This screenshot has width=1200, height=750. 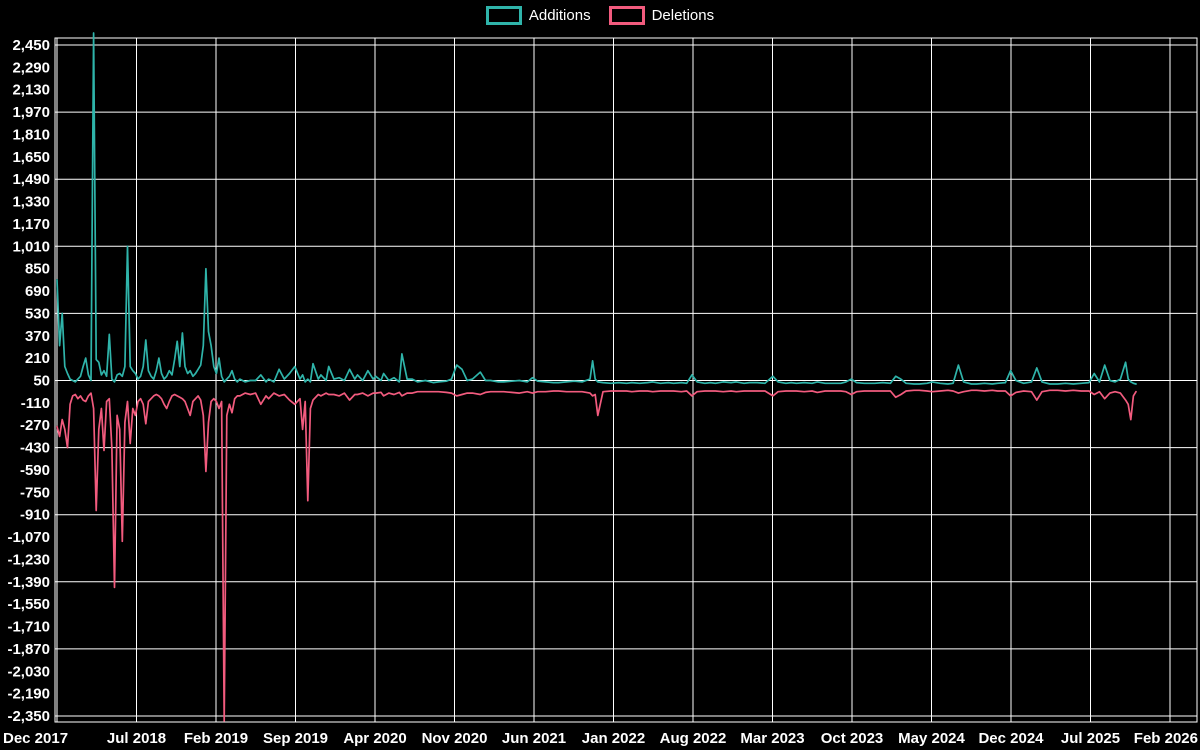 What do you see at coordinates (693, 738) in the screenshot?
I see `x-axis-label: Aug 2022` at bounding box center [693, 738].